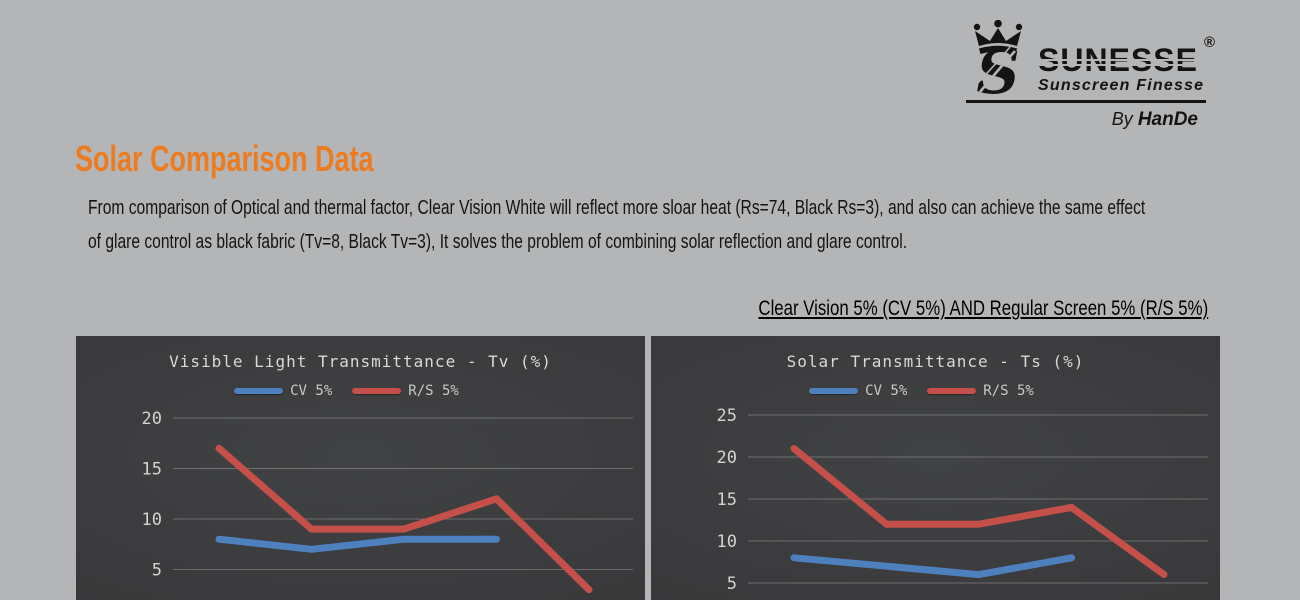 This screenshot has height=600, width=1300. Describe the element at coordinates (1167, 119) in the screenshot. I see `byline-company: HanDe` at that location.